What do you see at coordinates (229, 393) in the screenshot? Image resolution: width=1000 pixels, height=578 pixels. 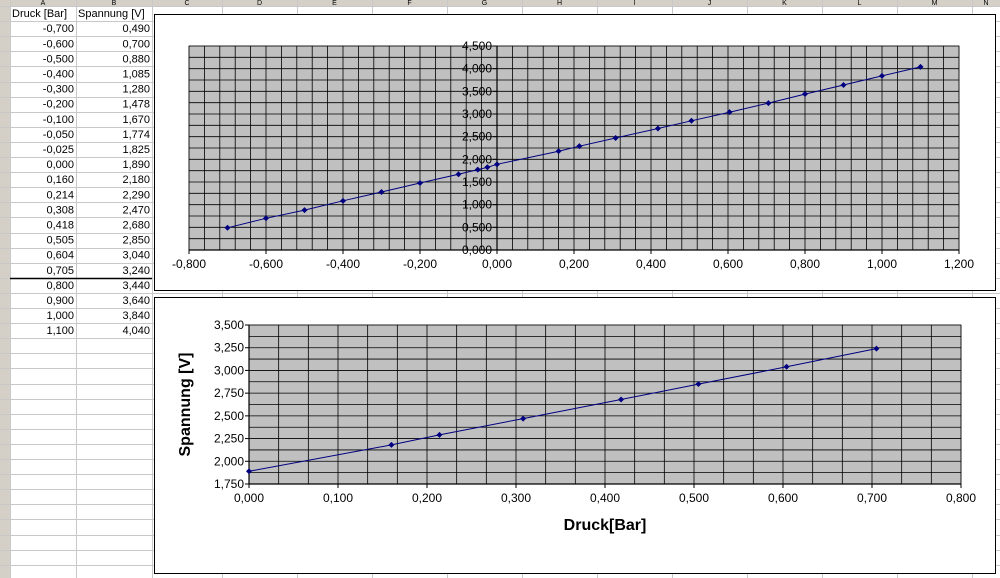 I see `y-tick-label: 2,750` at bounding box center [229, 393].